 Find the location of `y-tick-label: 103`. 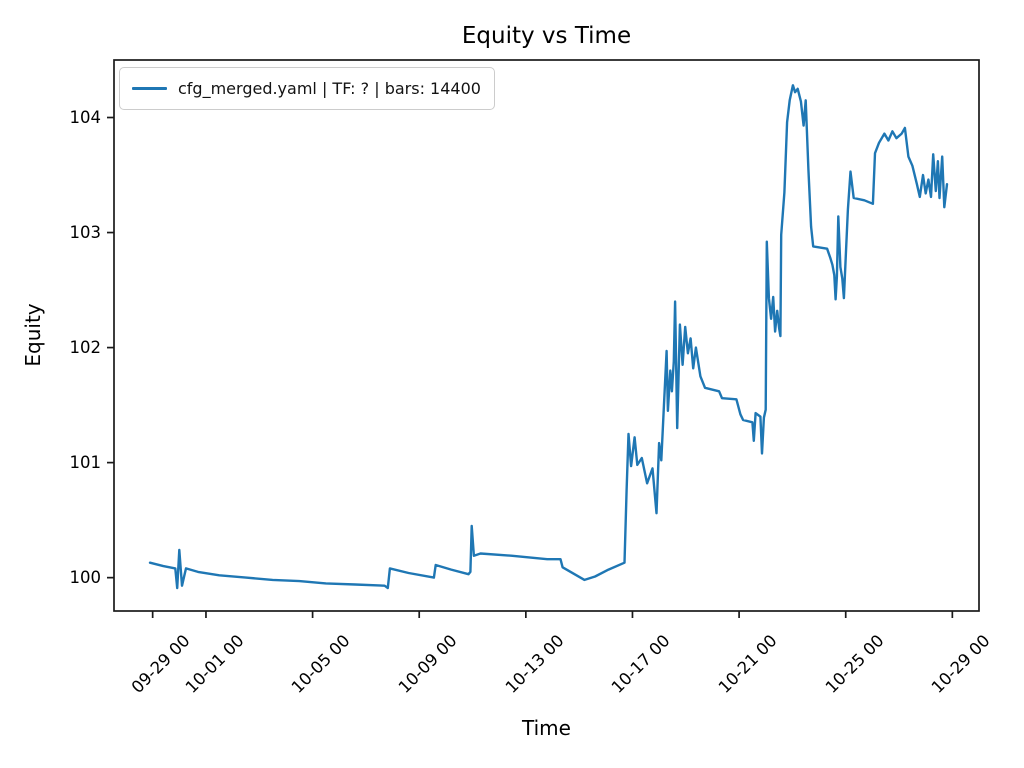

y-tick-label: 103 is located at coordinates (85, 232).